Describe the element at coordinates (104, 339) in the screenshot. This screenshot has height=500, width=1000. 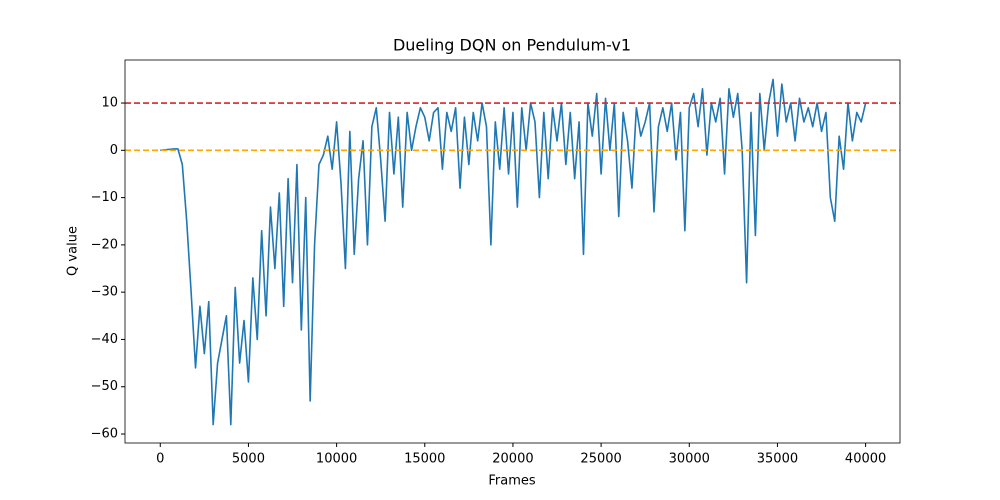
I see `y-tick-label: −40` at that location.